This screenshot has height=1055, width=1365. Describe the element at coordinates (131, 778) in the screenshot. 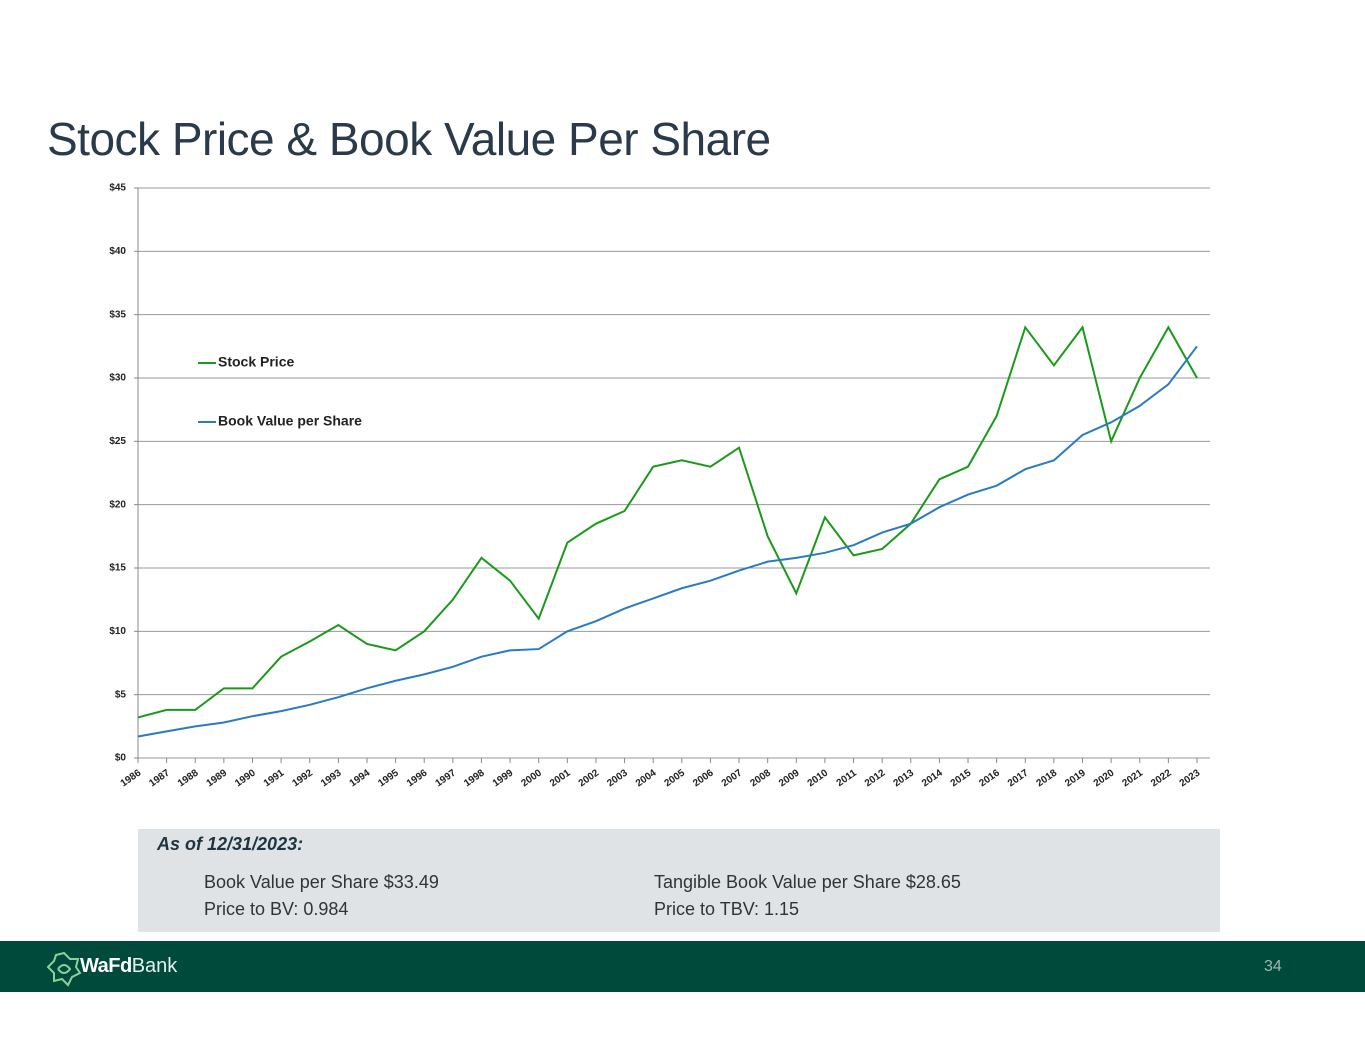

I see `x-tick-label: 1986` at that location.